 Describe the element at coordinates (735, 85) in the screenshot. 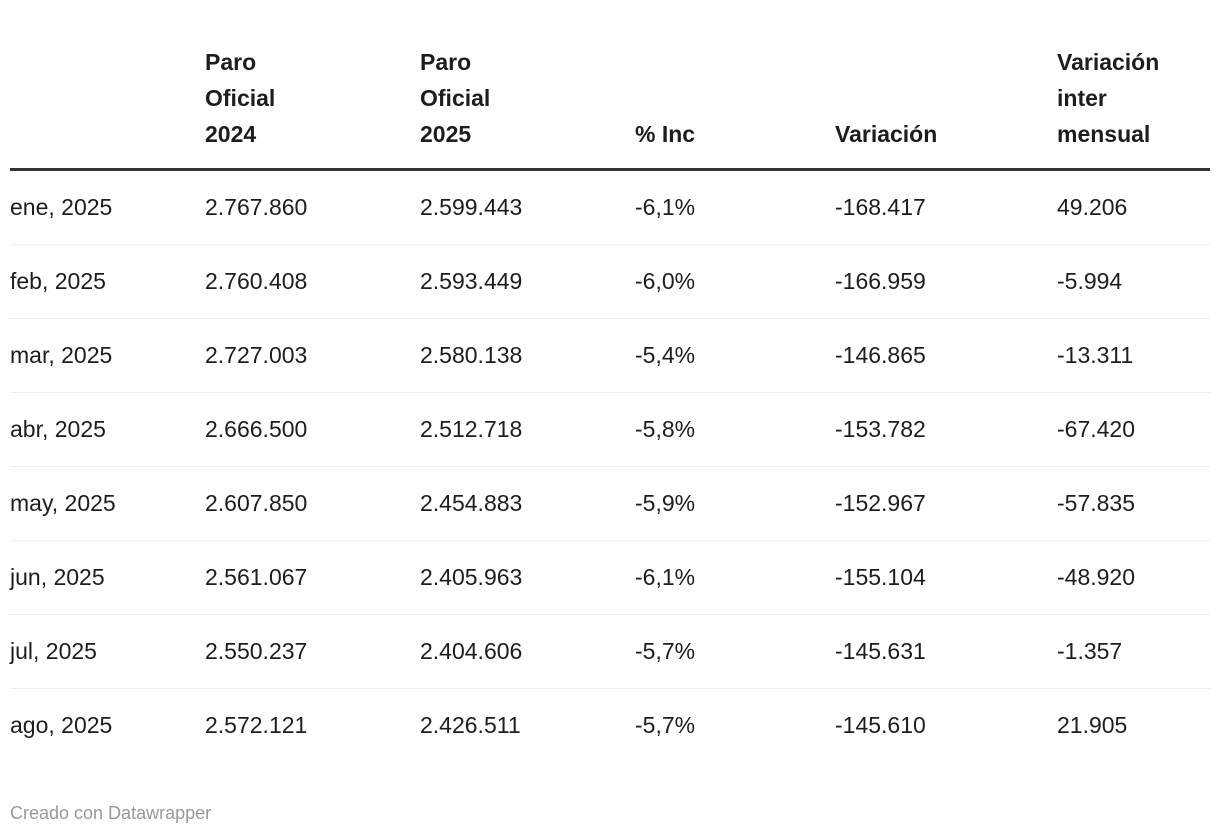

I see `col-header-pct-inc: % Inc` at that location.